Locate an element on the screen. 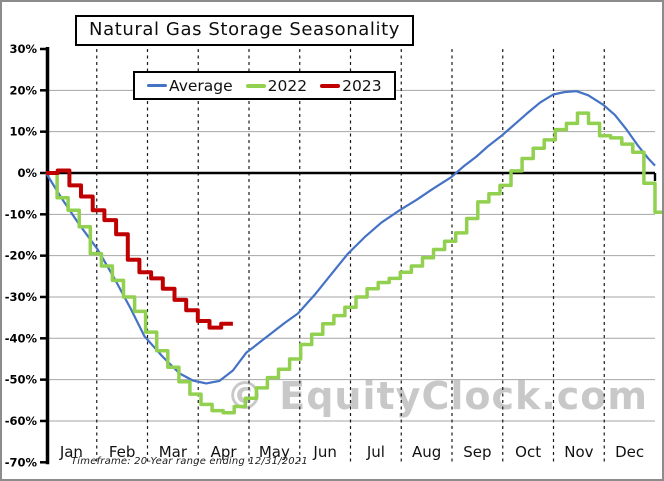 The height and width of the screenshot is (481, 664). x-month-label: Oct is located at coordinates (528, 452).